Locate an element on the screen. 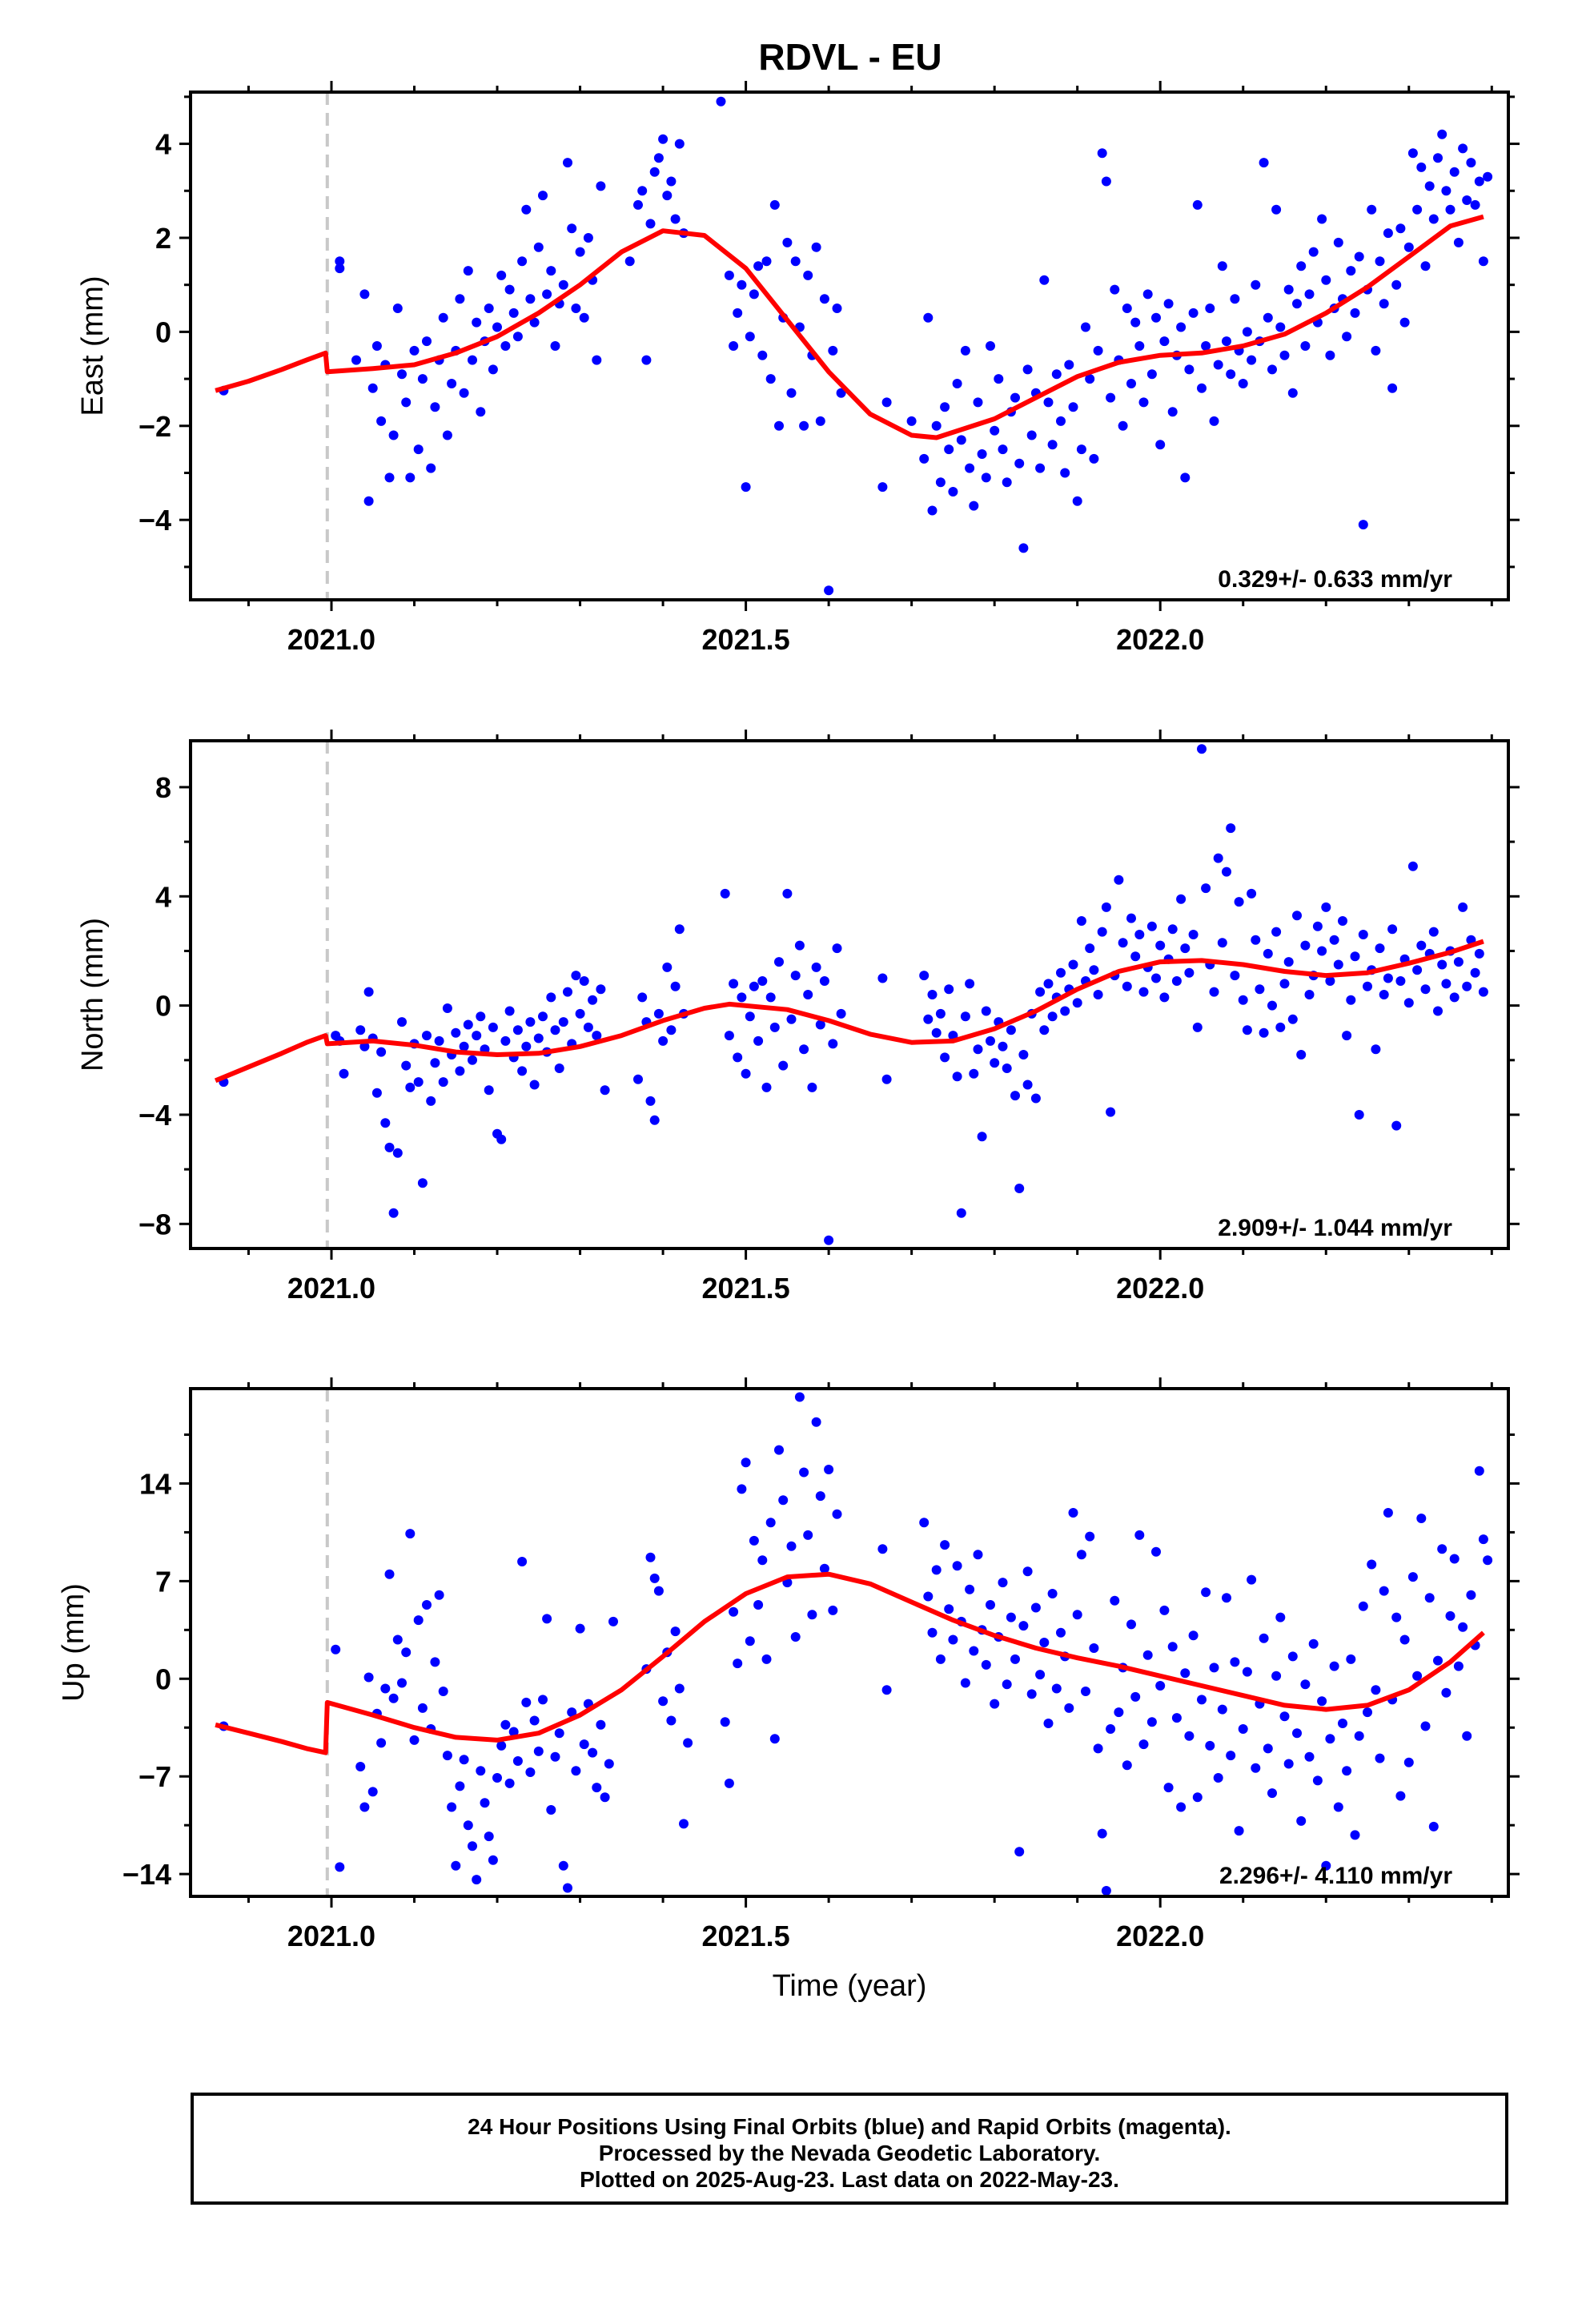  up-y-tick-label: 0 is located at coordinates (163, 1679).